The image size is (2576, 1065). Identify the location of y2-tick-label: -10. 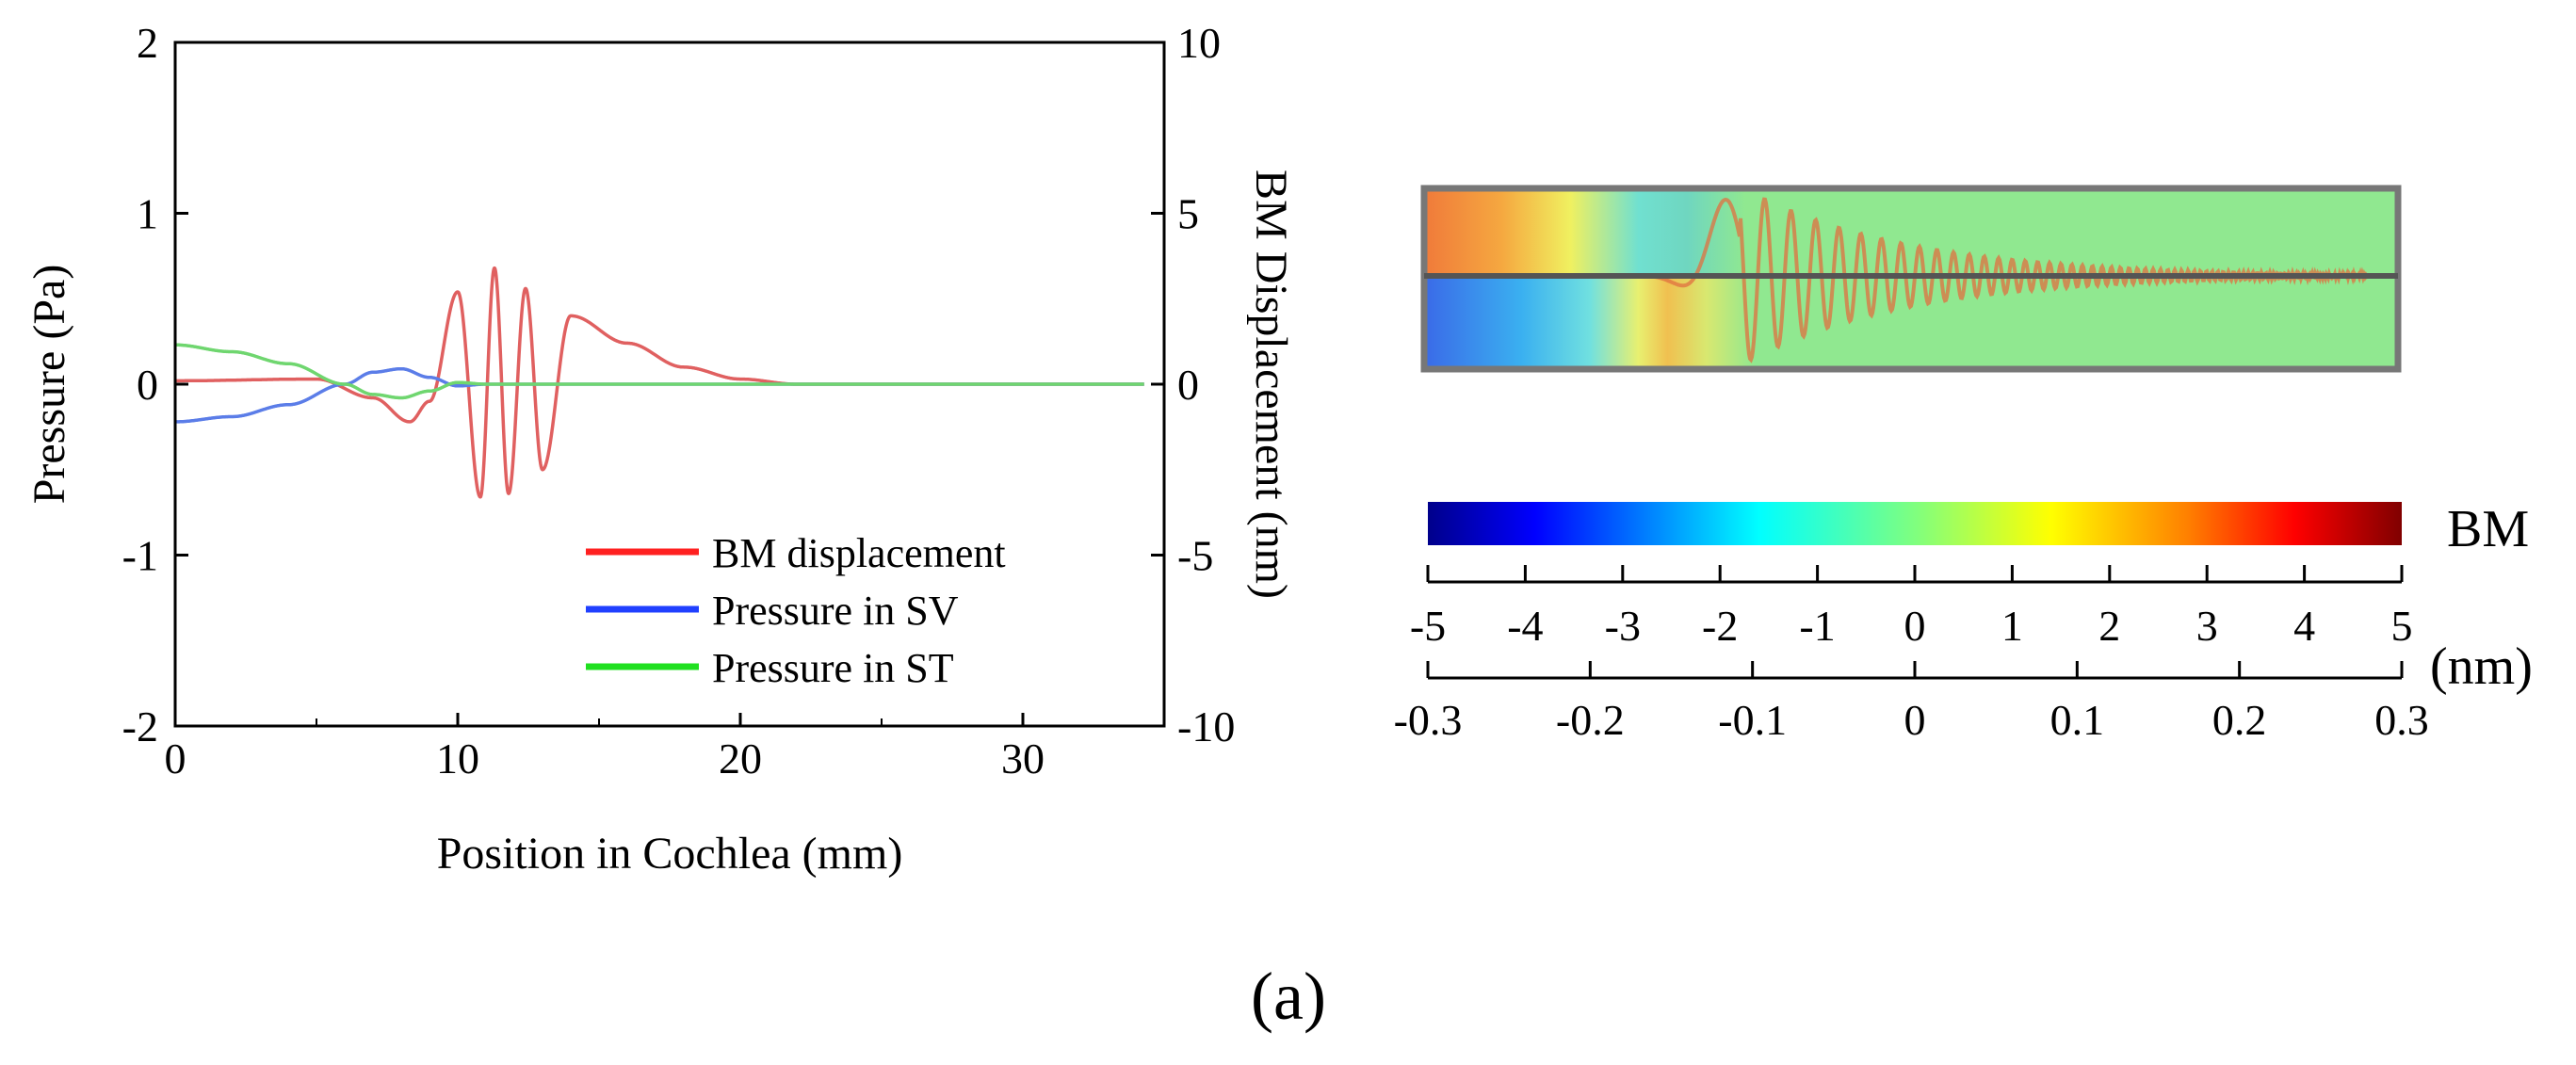
(1206, 726).